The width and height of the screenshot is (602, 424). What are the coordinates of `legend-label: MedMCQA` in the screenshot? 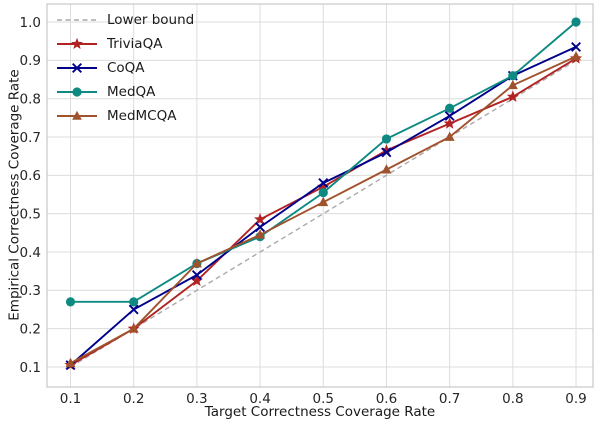 It's located at (142, 116).